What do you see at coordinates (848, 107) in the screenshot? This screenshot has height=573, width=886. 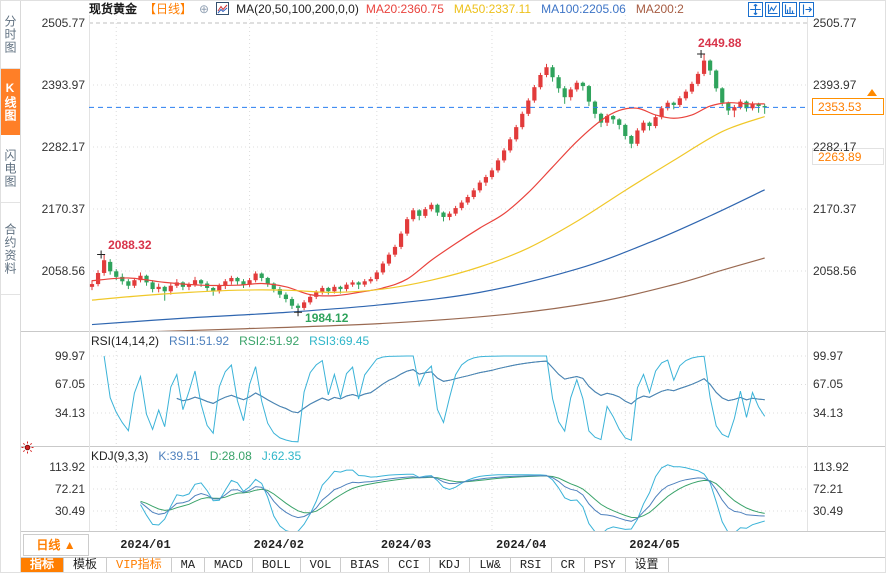 I see `current-price-badge: 2353.53` at bounding box center [848, 107].